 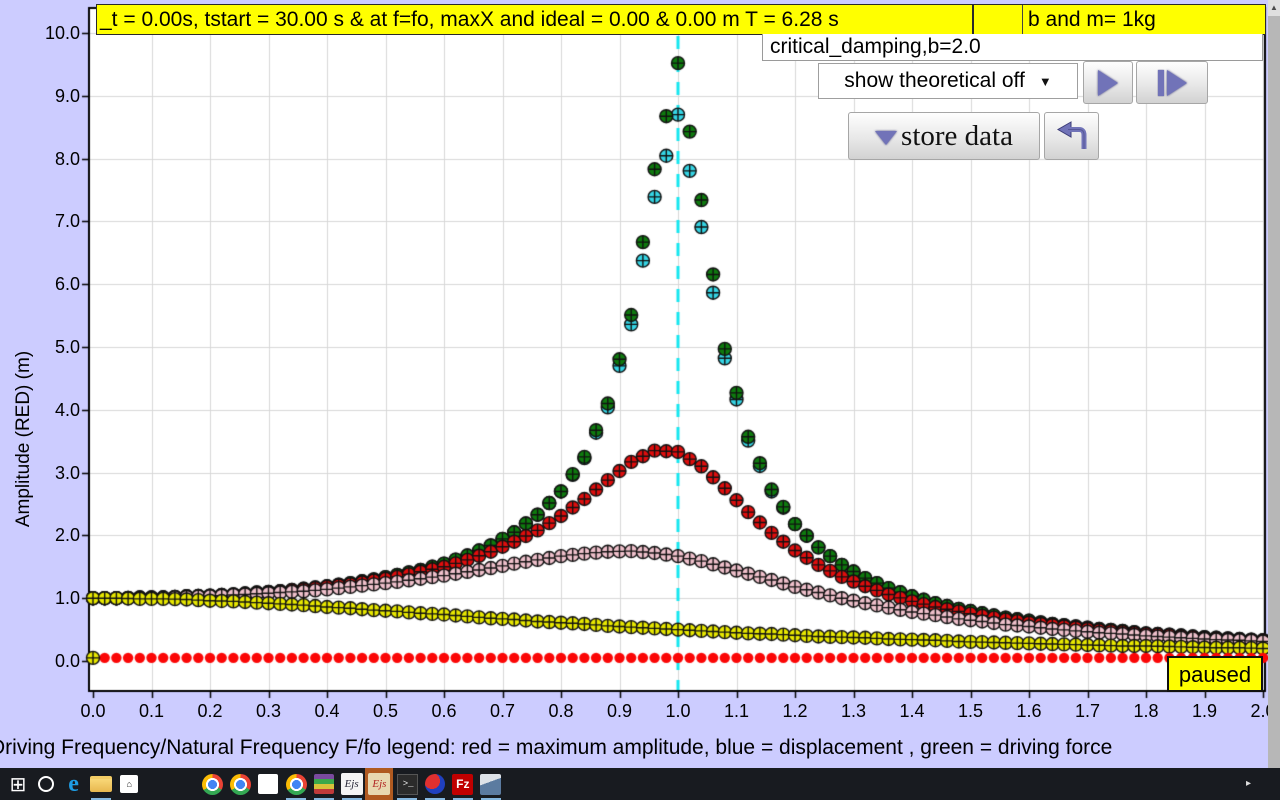 I want to click on store-data-button: store data, so click(x=944, y=136).